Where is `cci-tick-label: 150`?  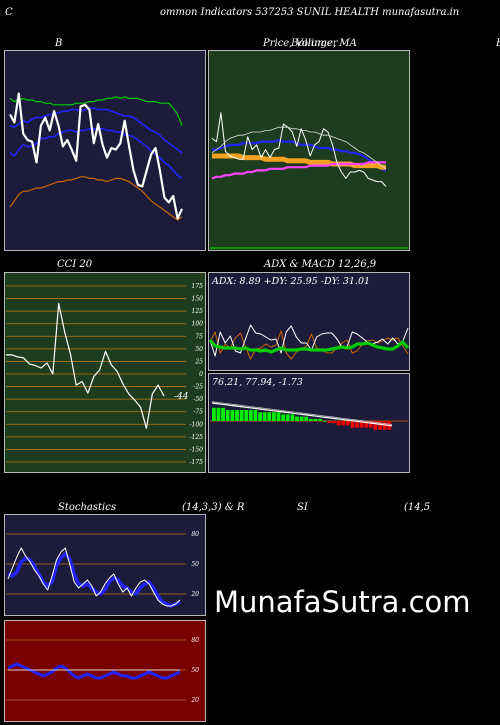
cci-tick-label: 150 is located at coordinates (198, 299).